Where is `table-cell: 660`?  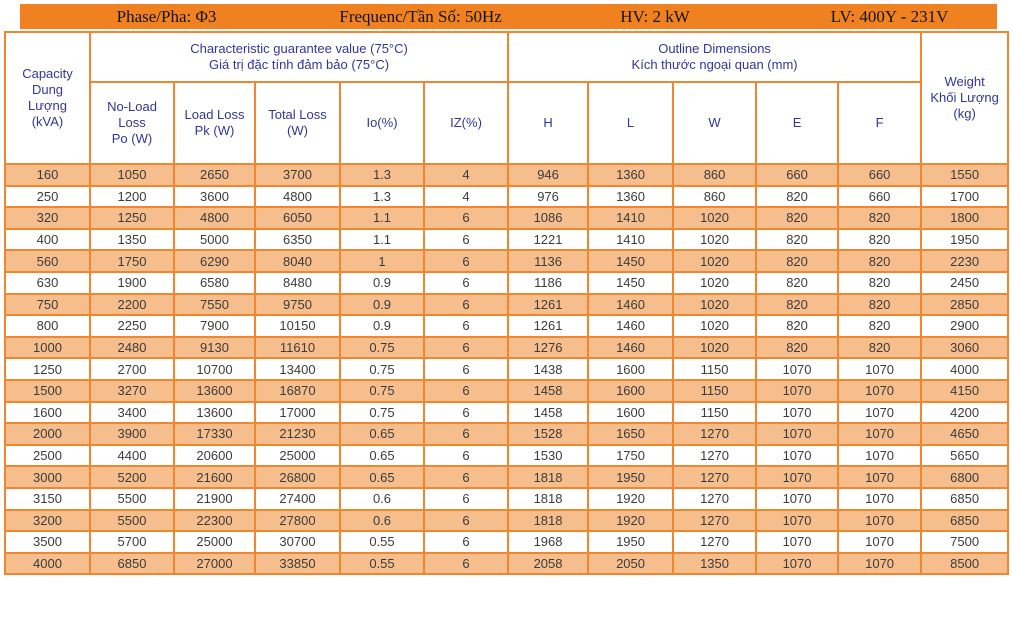
table-cell: 660 is located at coordinates (880, 196).